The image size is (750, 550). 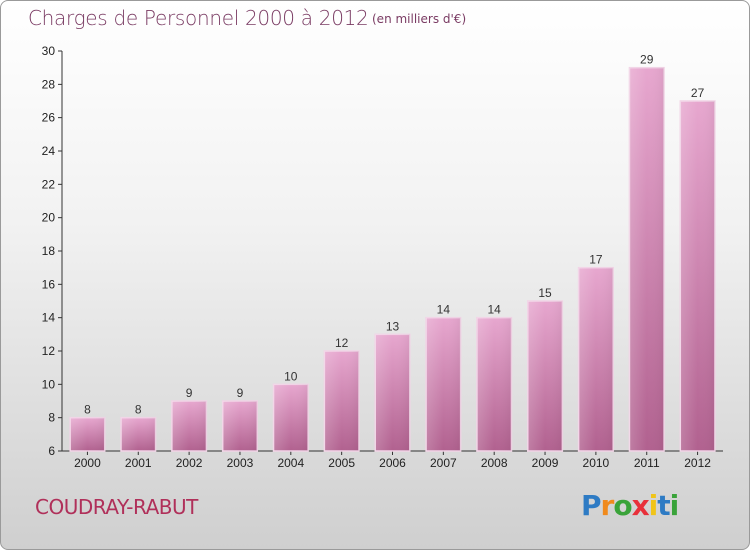 I want to click on x-tick-label: 2008, so click(x=494, y=463).